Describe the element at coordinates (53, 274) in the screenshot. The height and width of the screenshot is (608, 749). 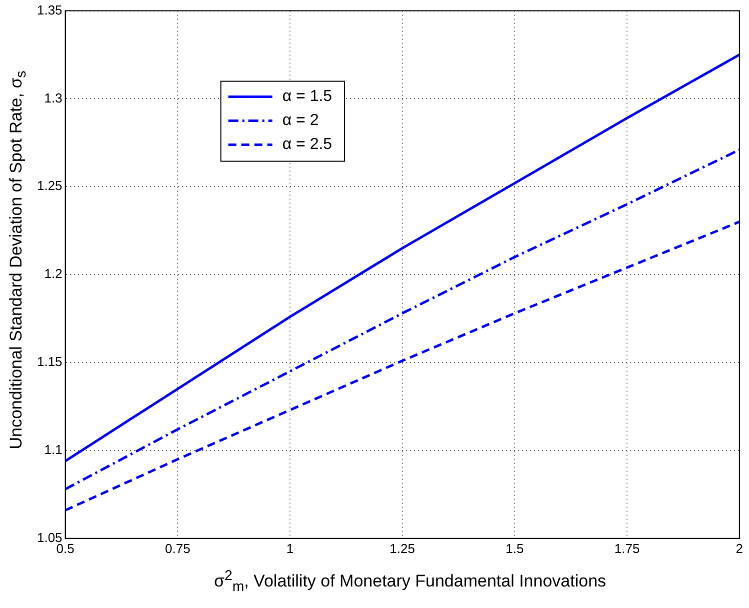
I see `y-tick-label: 1.2` at that location.